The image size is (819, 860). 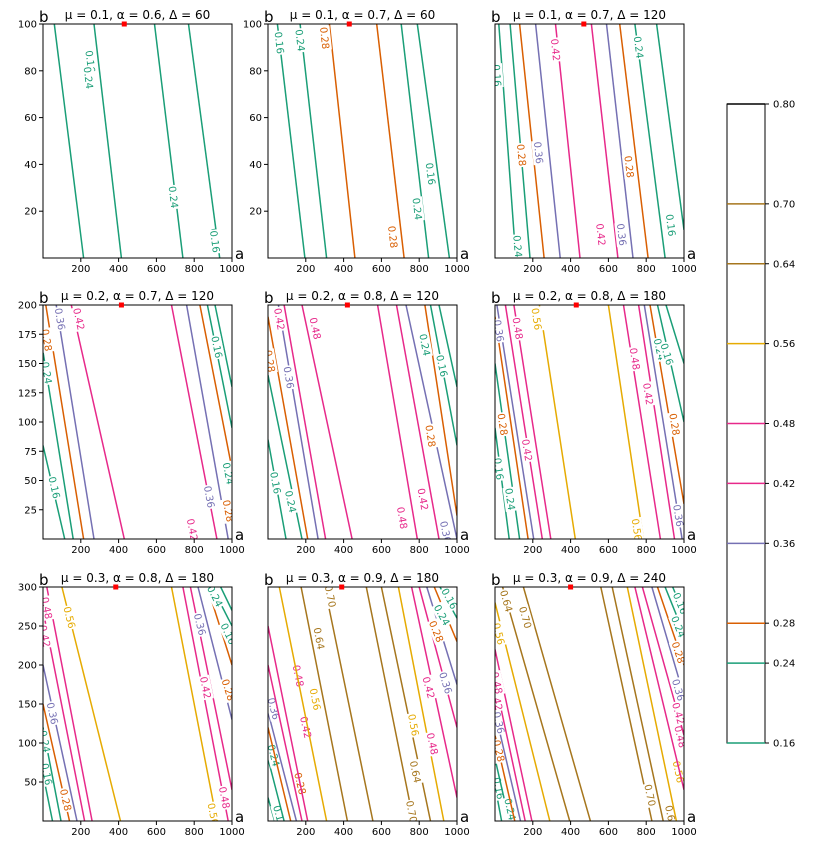 I want to click on contour-line-0.64, so click(x=324, y=704).